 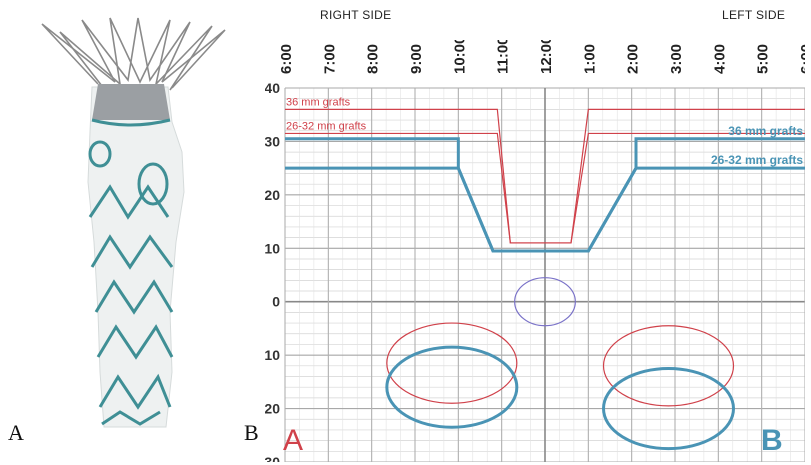 I want to click on chart-corner-label-a: A, so click(x=293, y=440).